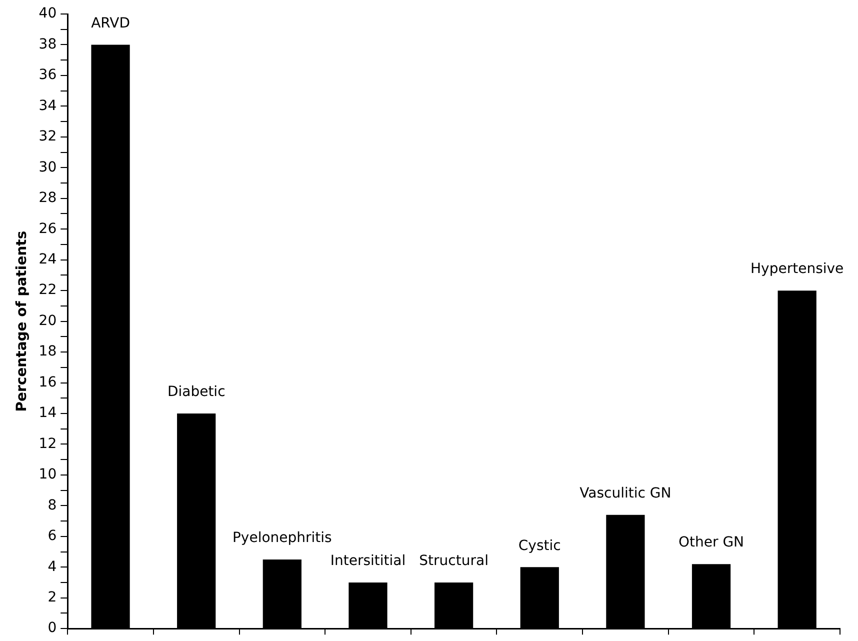 The height and width of the screenshot is (641, 858). What do you see at coordinates (52, 566) in the screenshot?
I see `y-tick-label: 4` at bounding box center [52, 566].